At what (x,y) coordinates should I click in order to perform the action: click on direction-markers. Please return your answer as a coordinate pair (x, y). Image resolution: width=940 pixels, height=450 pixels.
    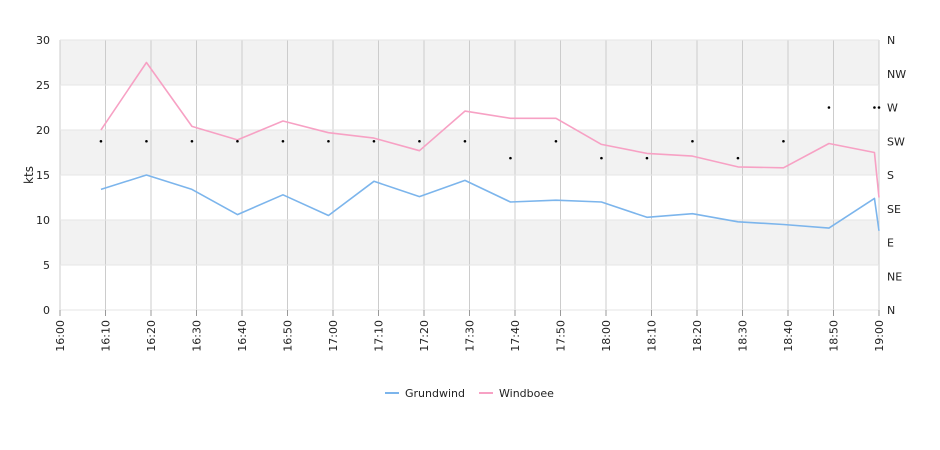
    Looking at the image, I should click on (490, 133).